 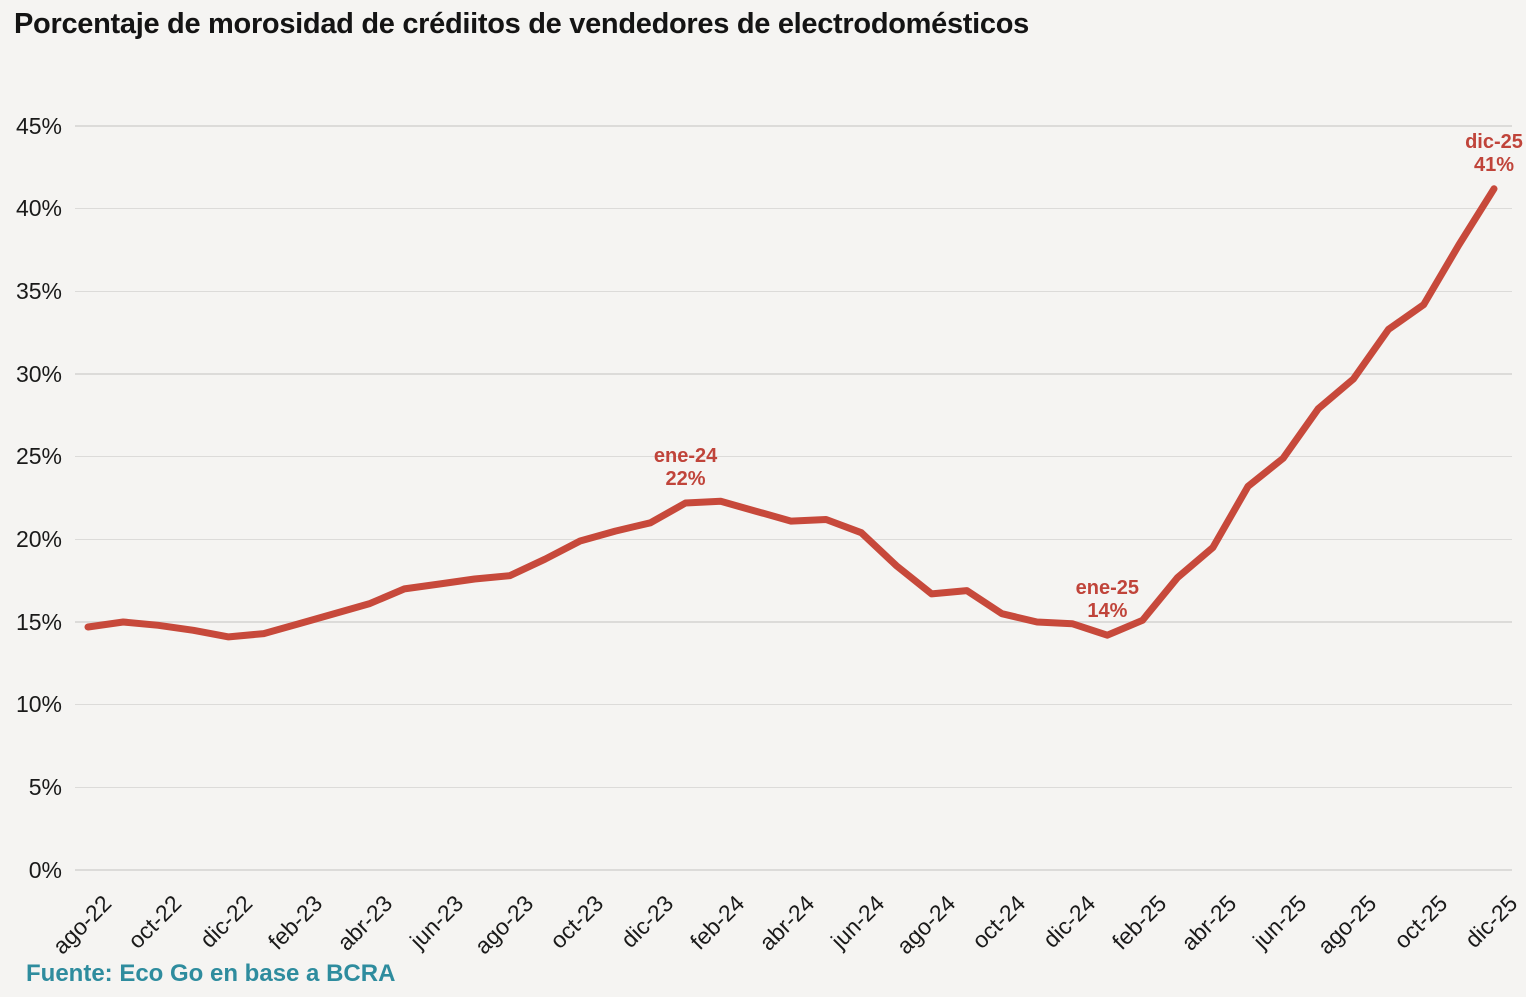 I want to click on y-axis-tick-label: 15%, so click(x=38, y=621).